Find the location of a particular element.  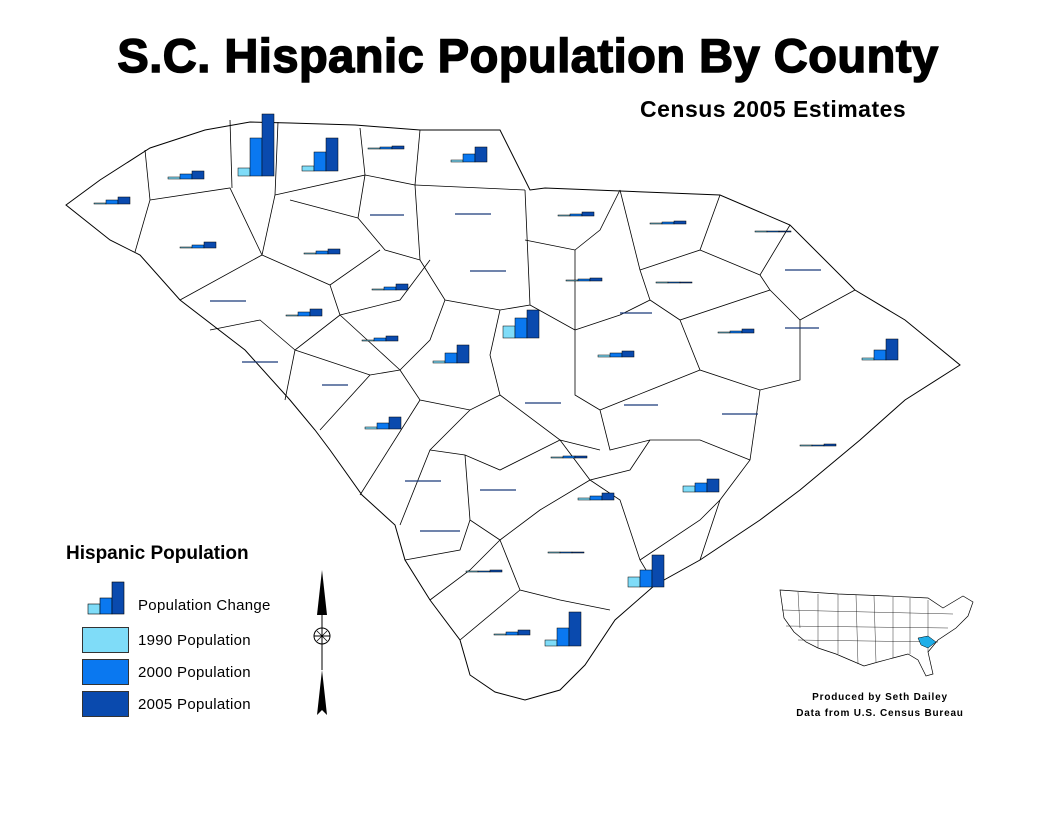

legend-title: Hispanic Population is located at coordinates (157, 553).